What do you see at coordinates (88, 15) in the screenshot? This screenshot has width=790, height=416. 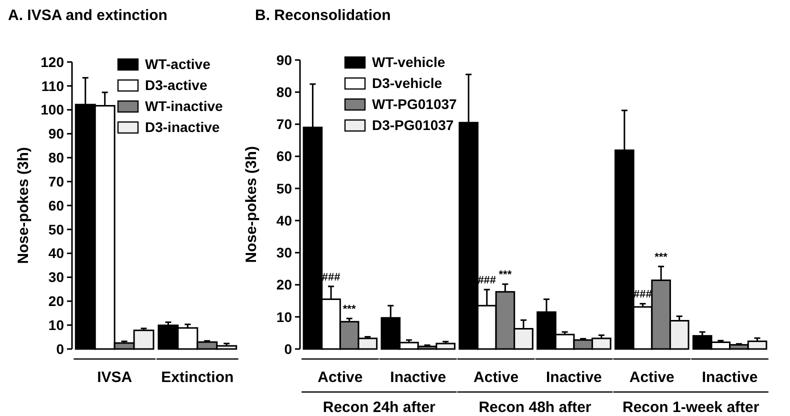 I see `chart-title: A. IVSA and extinction` at bounding box center [88, 15].